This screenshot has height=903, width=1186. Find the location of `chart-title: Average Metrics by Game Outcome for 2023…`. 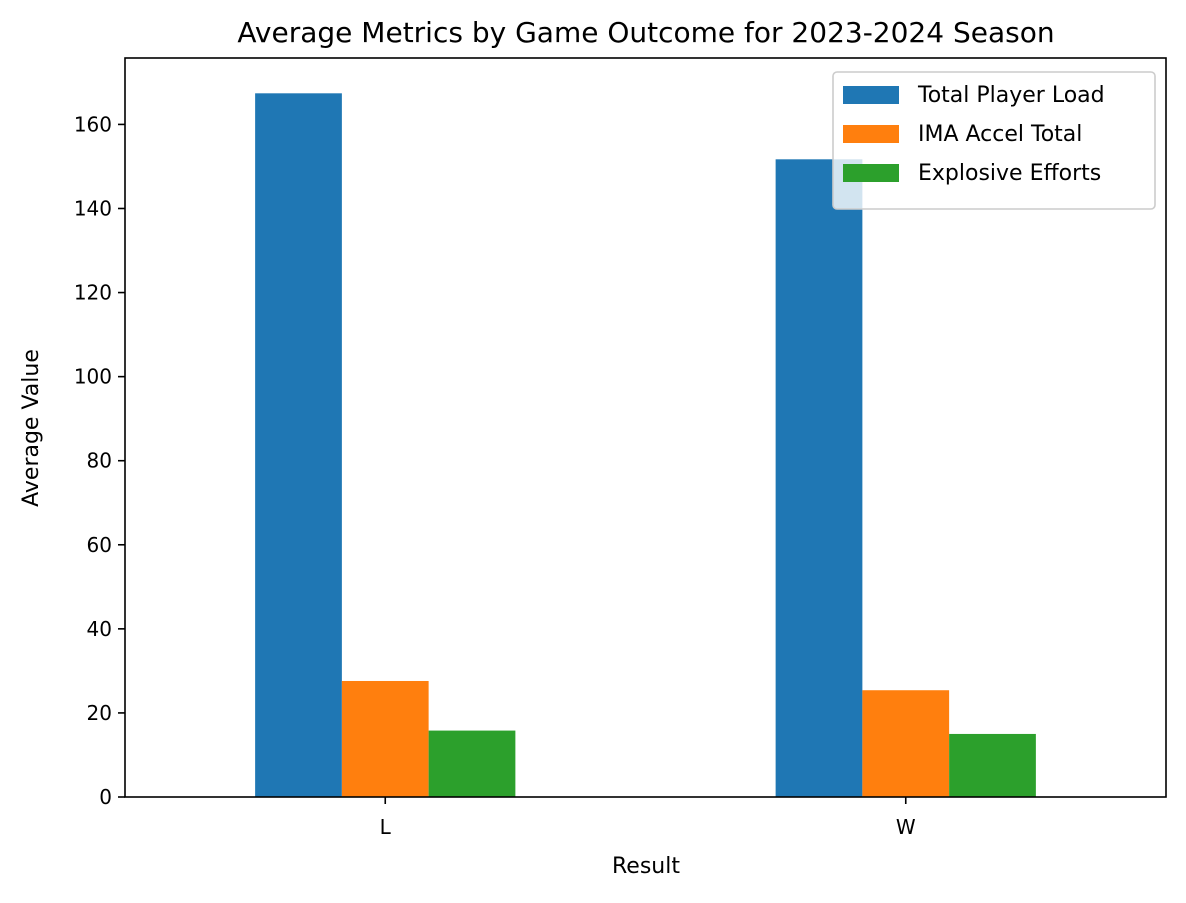

chart-title: Average Metrics by Game Outcome for 2023… is located at coordinates (645, 32).